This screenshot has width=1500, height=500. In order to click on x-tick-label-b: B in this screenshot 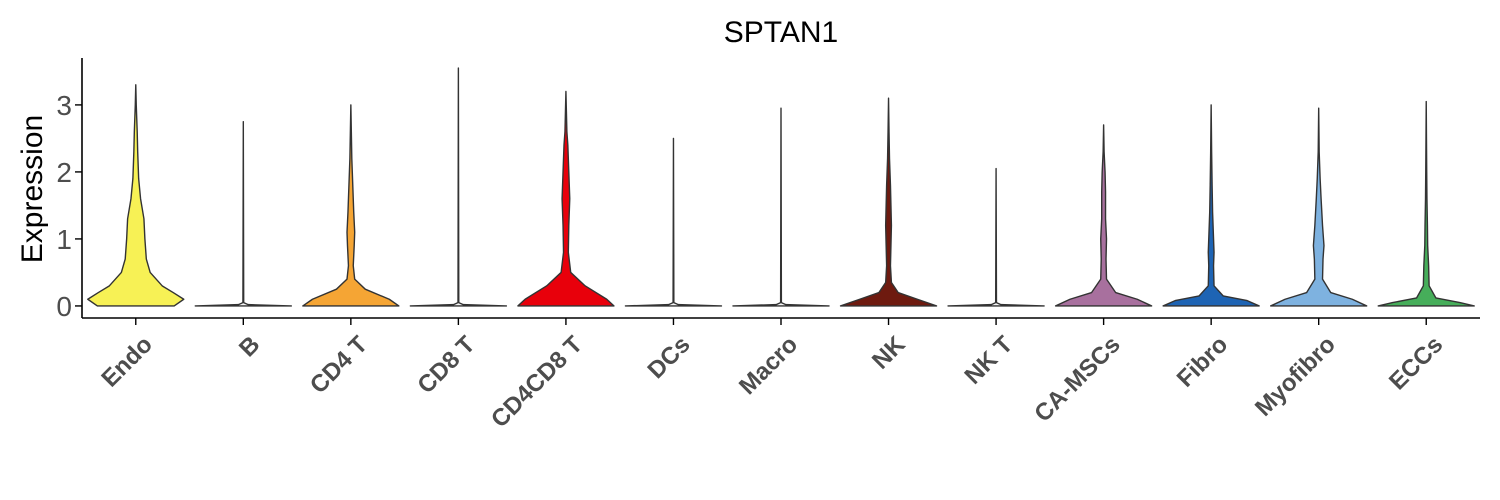, I will do `click(249, 346)`.